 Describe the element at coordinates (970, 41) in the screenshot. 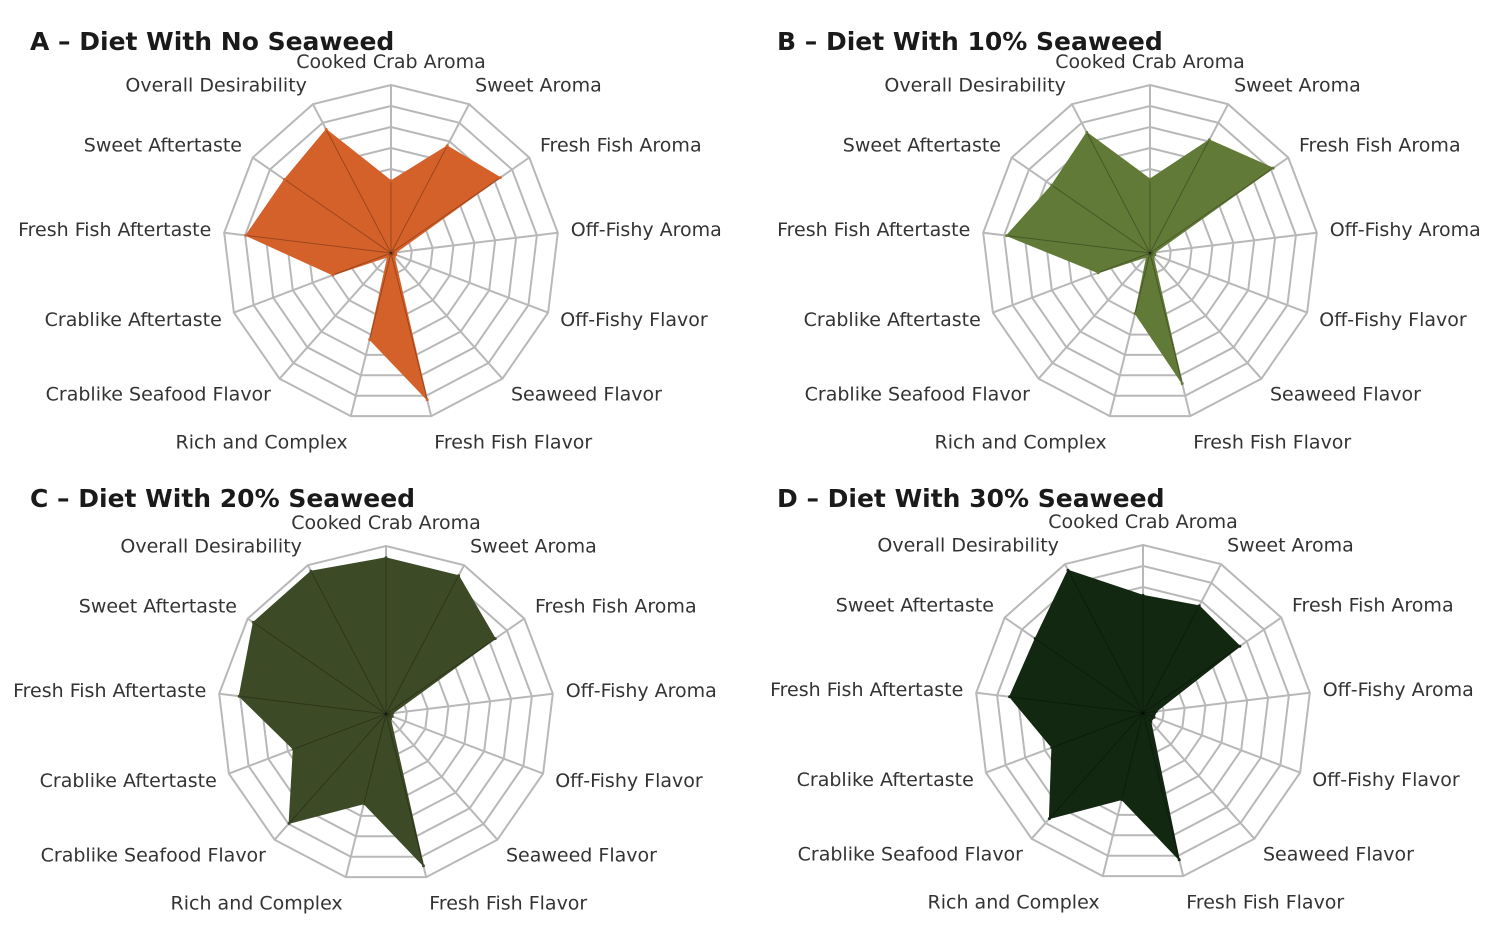

I see `panel-title: B – Diet With 10% Seaweed` at that location.